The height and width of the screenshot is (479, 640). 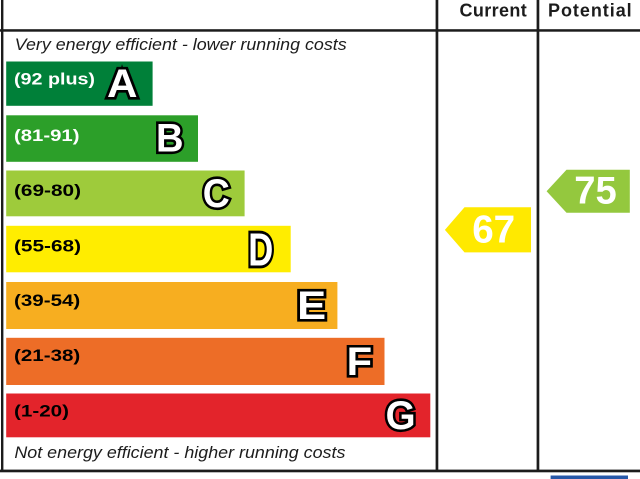 I want to click on svg-text: (21-38), so click(x=47, y=356).